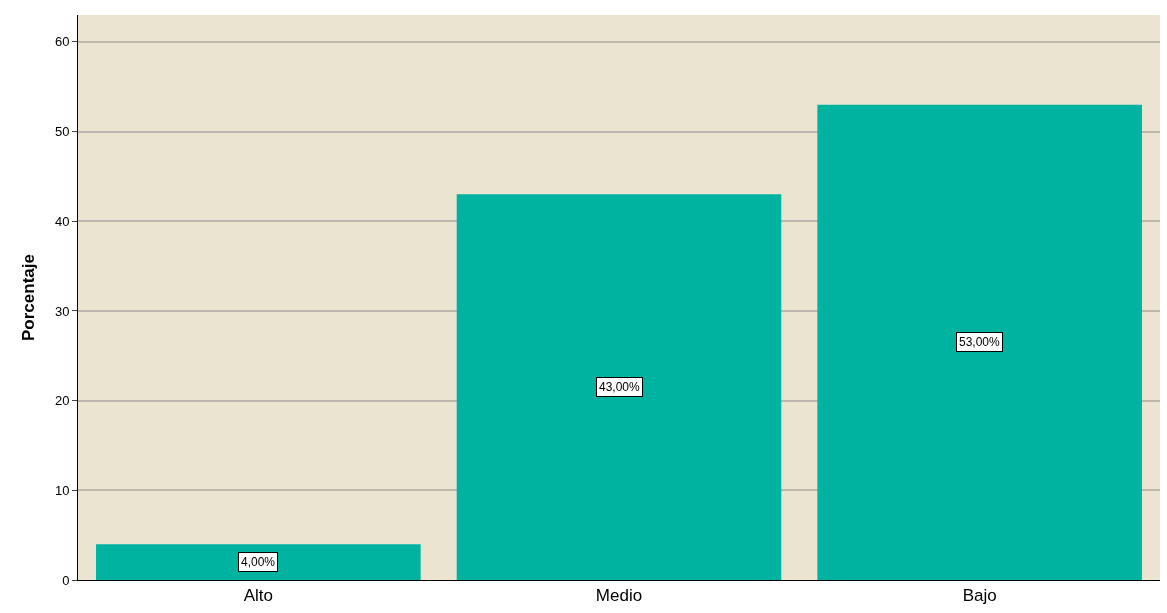 The width and height of the screenshot is (1167, 613). What do you see at coordinates (29, 297) in the screenshot?
I see `y-axis-title: Porcentaje` at bounding box center [29, 297].